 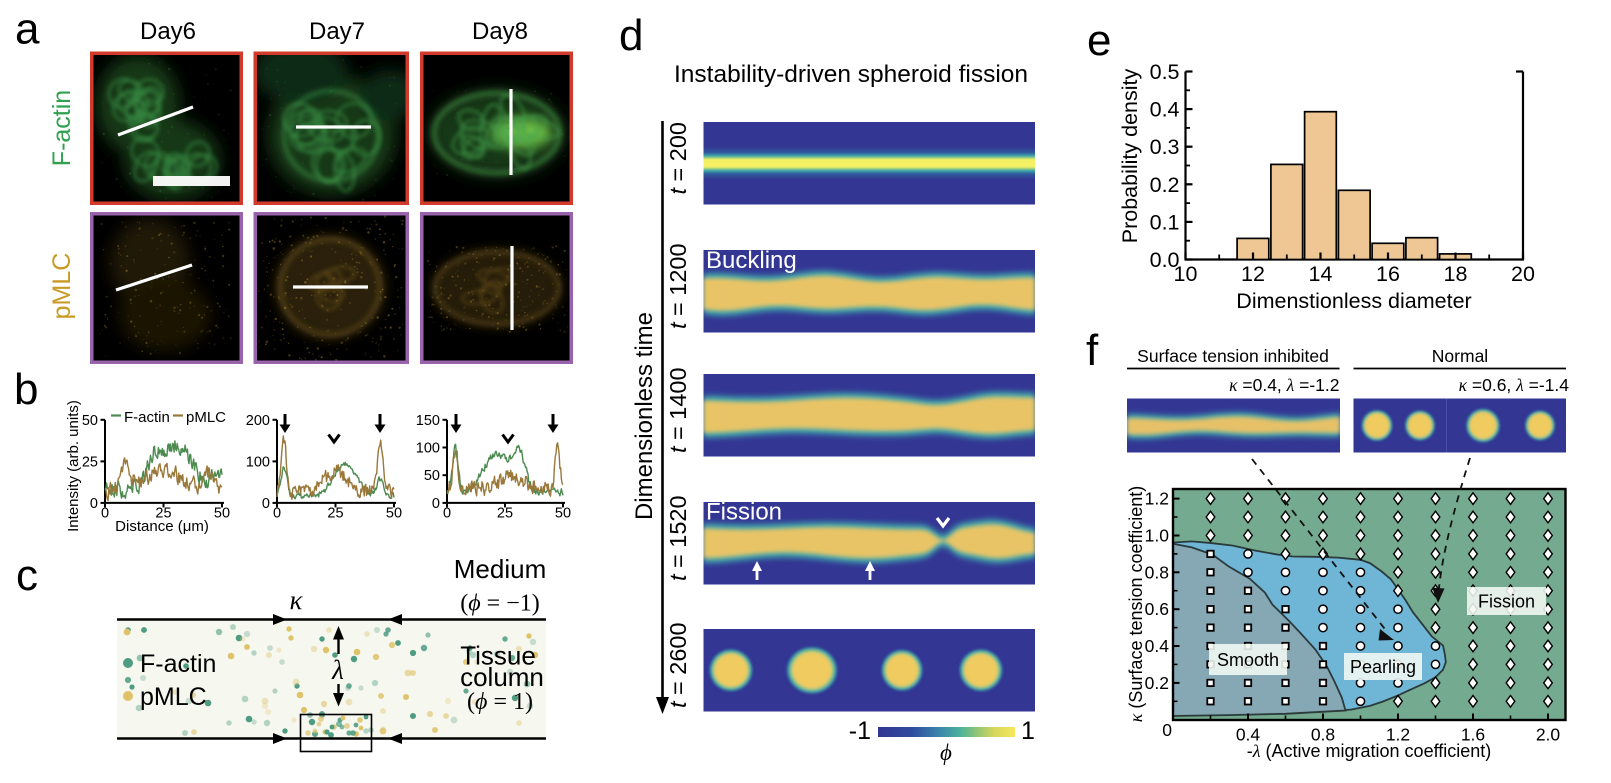 I want to click on svg-text: κ =0.6, λ =-1.4, so click(x=1514, y=385).